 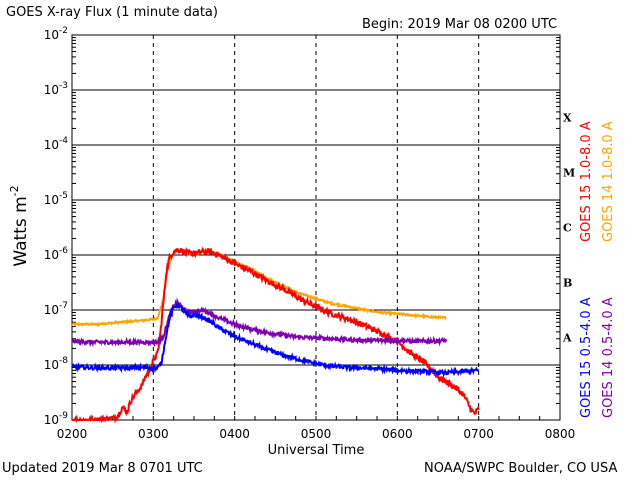 I want to click on credit: NOAA/SWPC Boulder, CO USA, so click(x=520, y=468).